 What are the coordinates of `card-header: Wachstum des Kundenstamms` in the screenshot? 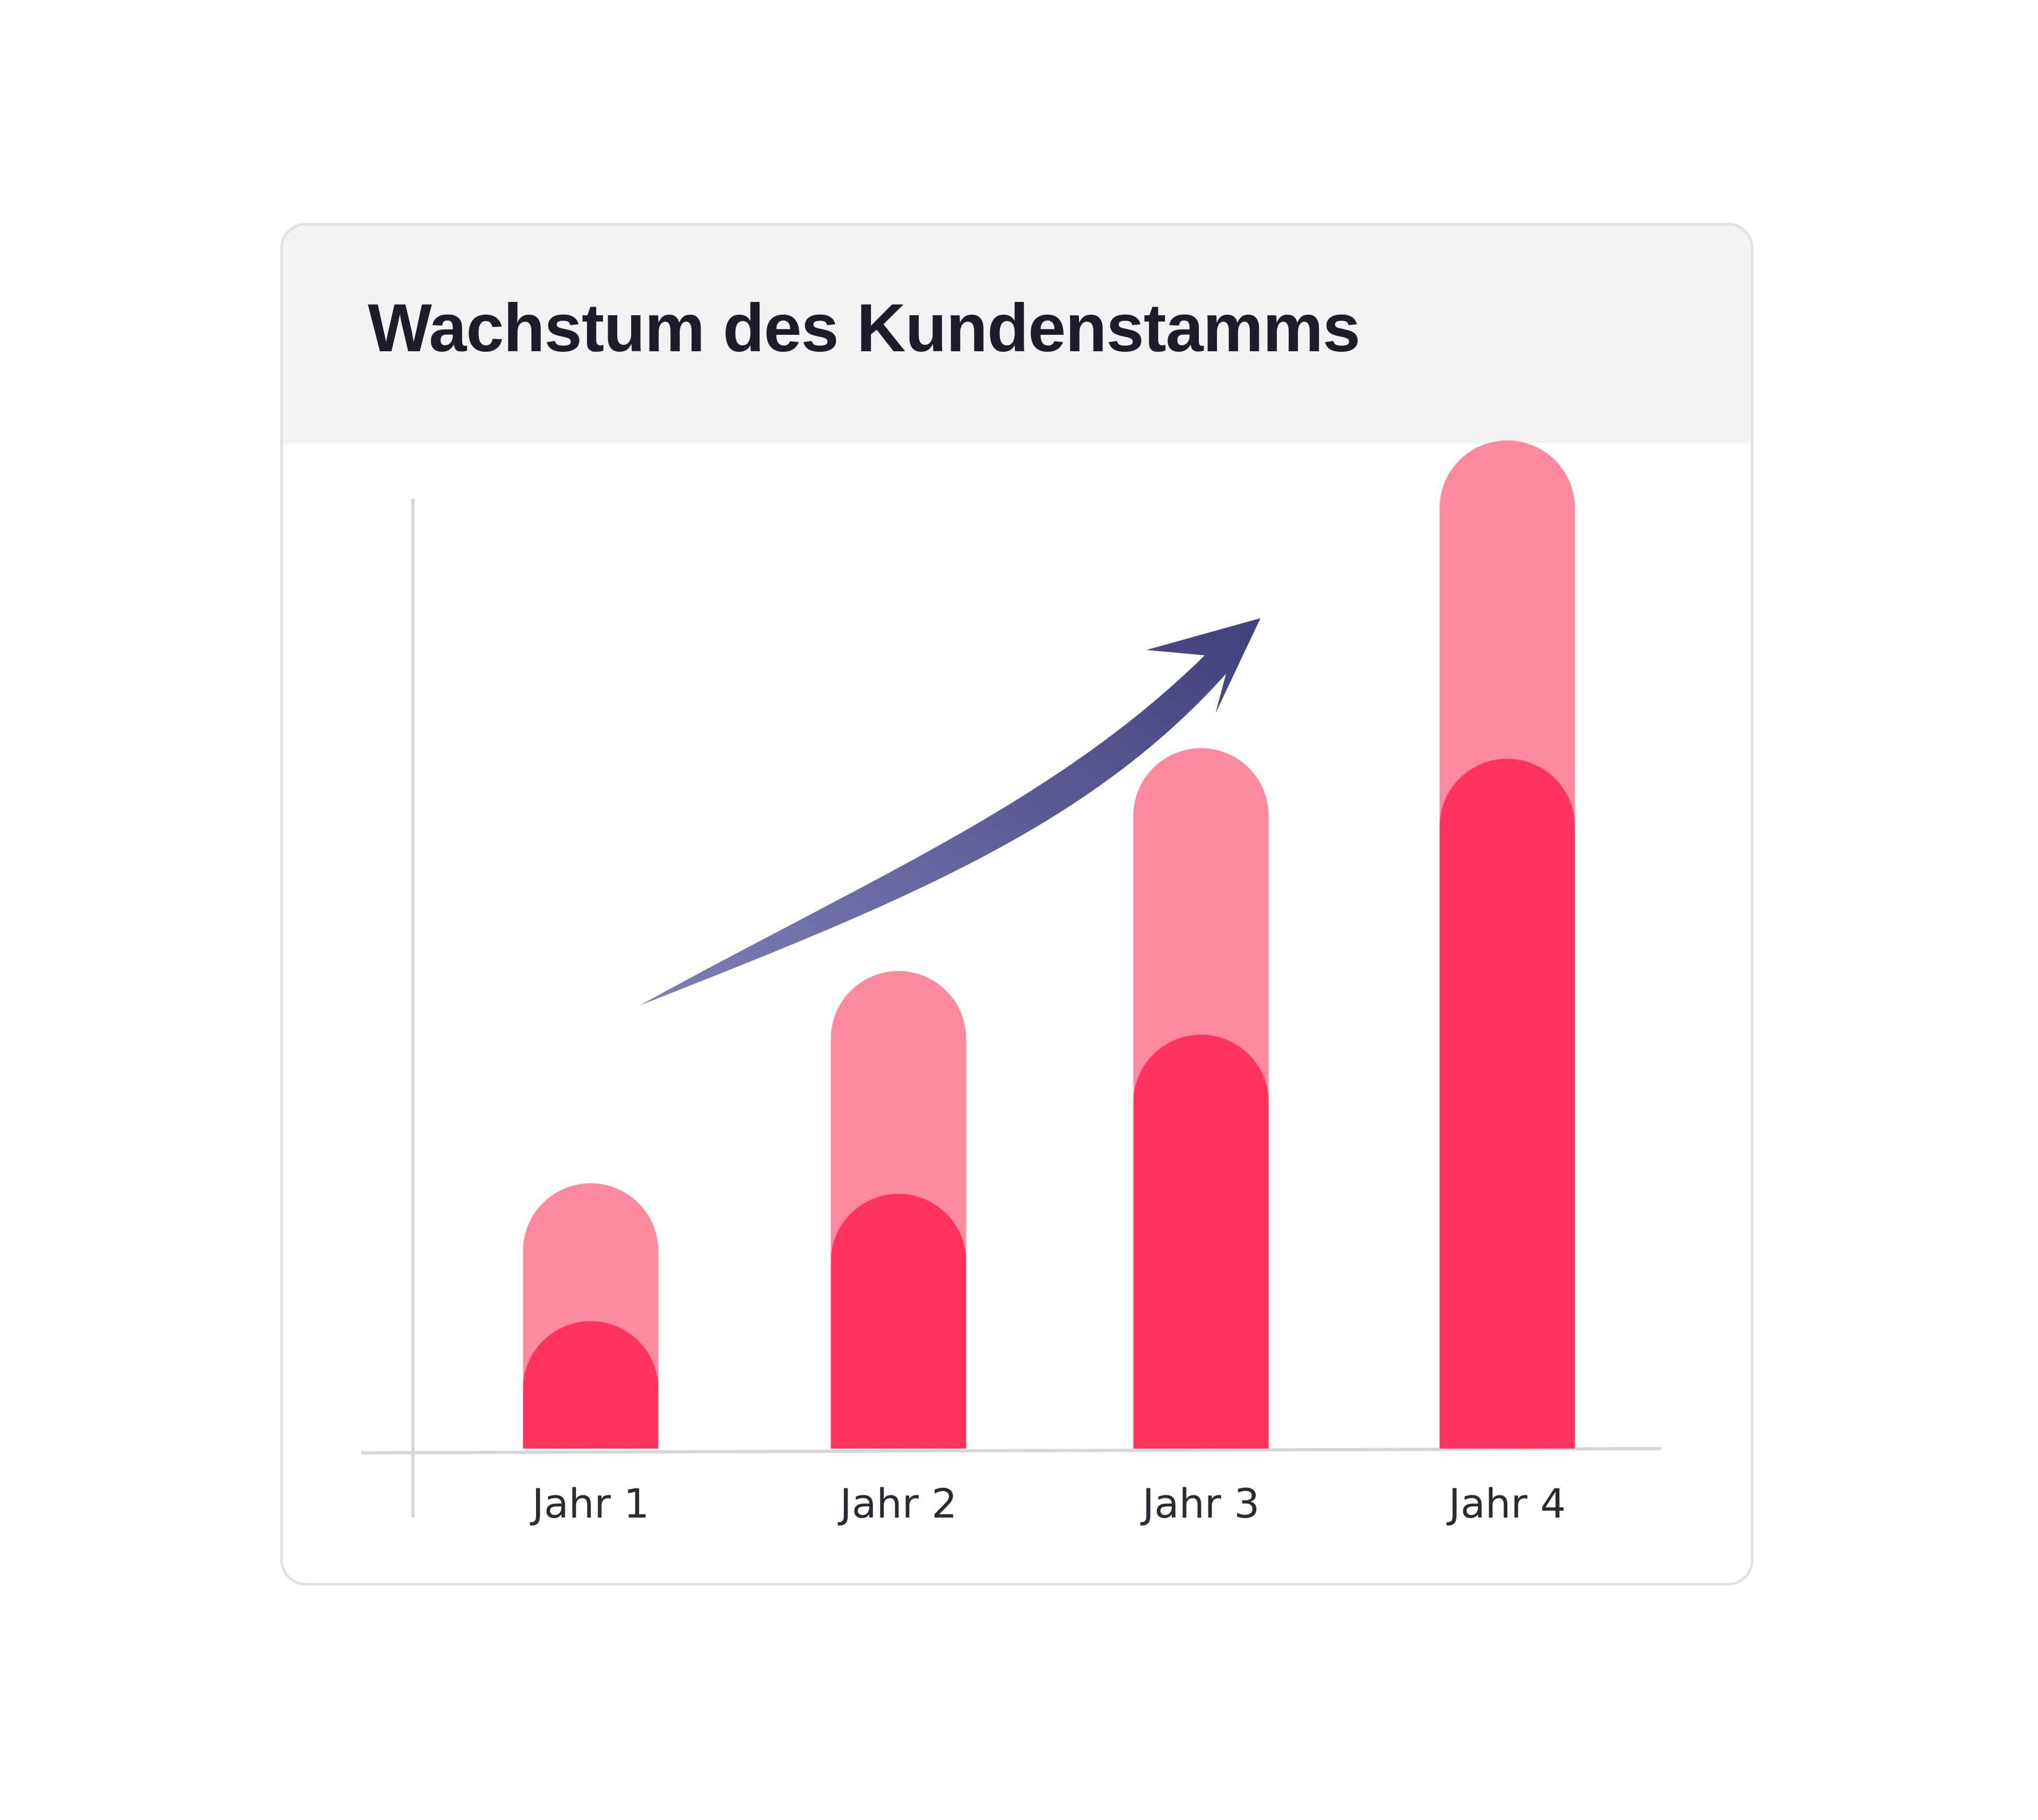 It's located at (1017, 335).